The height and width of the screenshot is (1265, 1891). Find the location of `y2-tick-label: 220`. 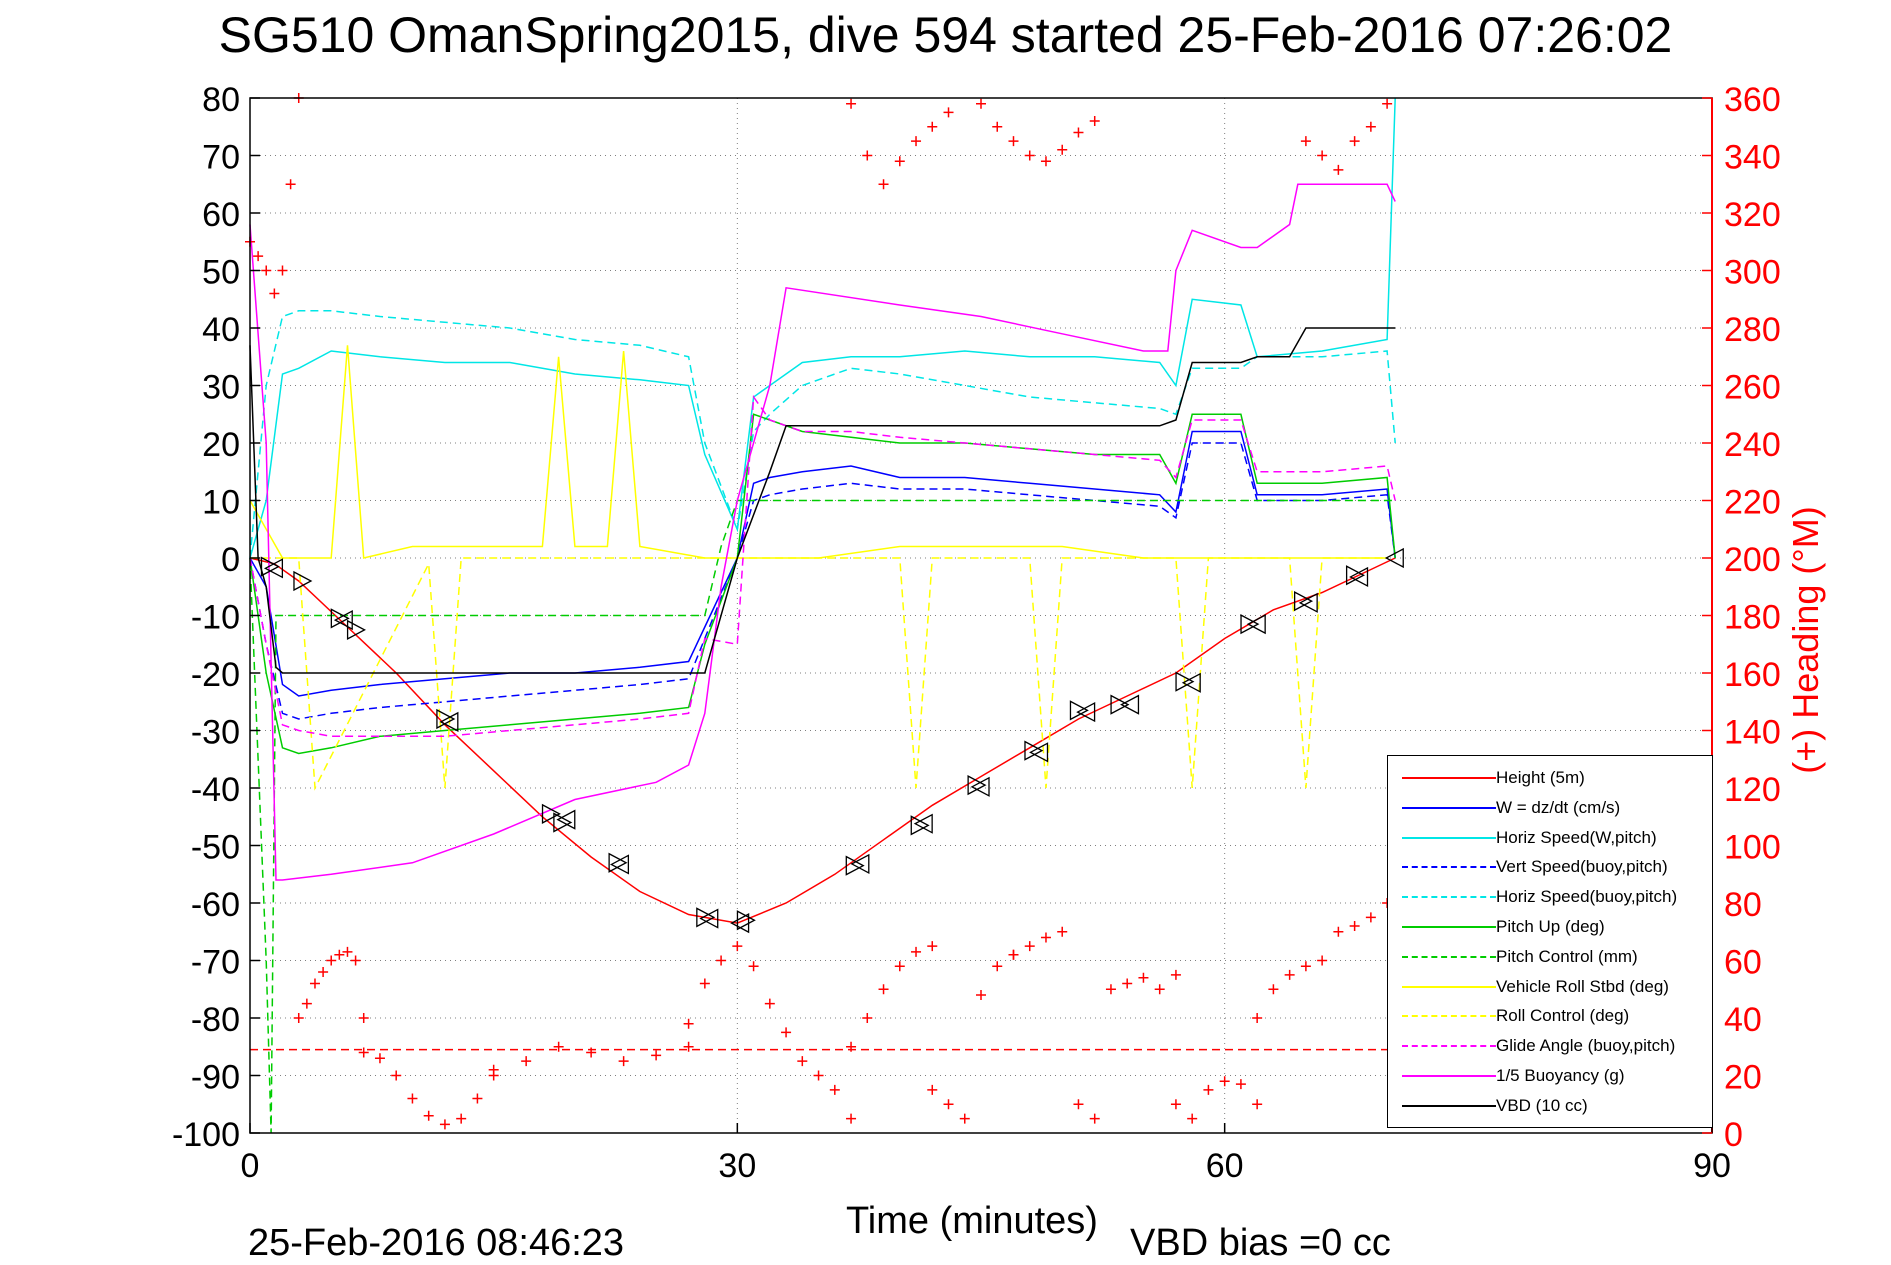

y2-tick-label: 220 is located at coordinates (1752, 503).